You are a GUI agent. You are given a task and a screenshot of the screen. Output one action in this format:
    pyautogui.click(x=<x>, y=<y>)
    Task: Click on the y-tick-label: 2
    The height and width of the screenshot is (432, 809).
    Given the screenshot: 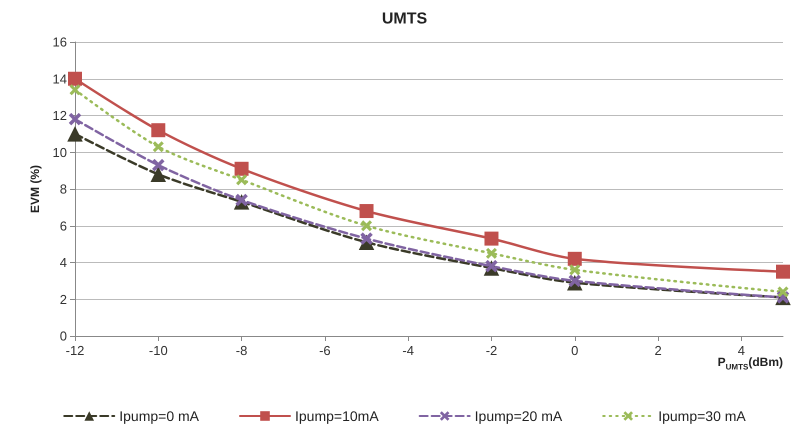 What is the action you would take?
    pyautogui.click(x=63, y=299)
    